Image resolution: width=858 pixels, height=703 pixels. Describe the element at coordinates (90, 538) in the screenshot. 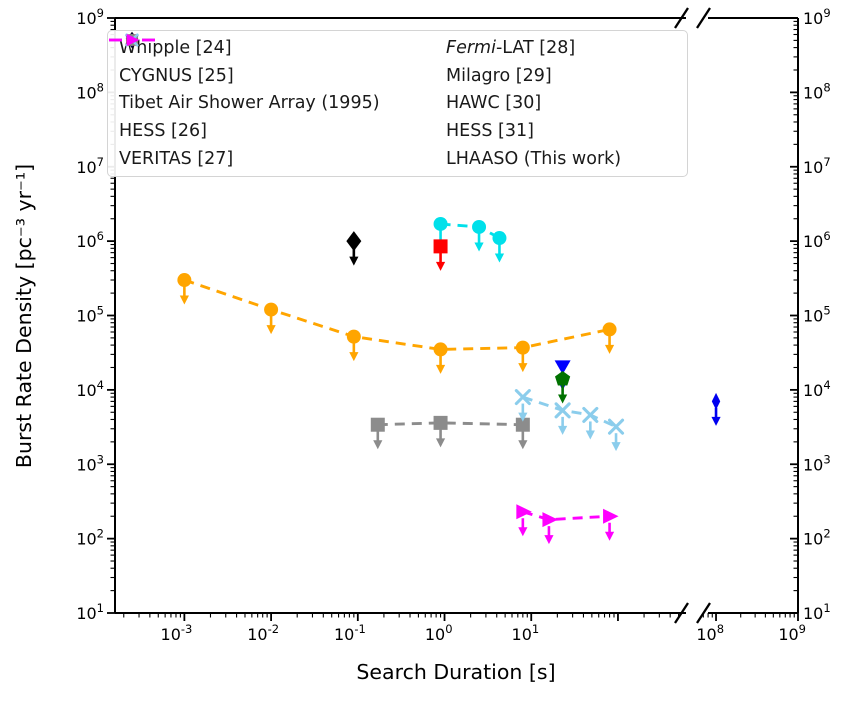

I see `y-tick-label-left: 10²` at that location.